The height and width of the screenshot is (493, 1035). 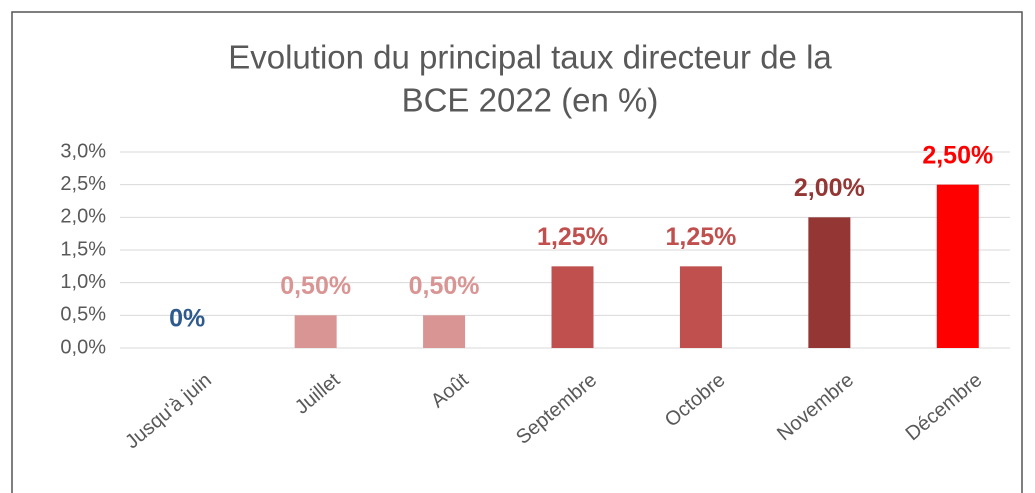 I want to click on x-tick-label: Décembre, so click(x=944, y=407).